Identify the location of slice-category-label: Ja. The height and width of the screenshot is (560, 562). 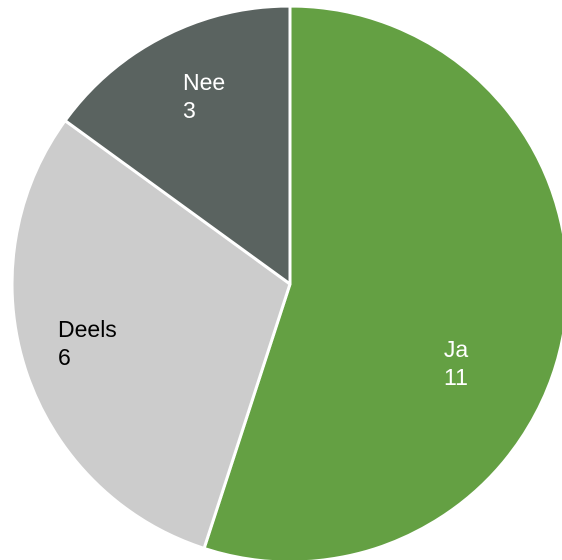
(456, 349).